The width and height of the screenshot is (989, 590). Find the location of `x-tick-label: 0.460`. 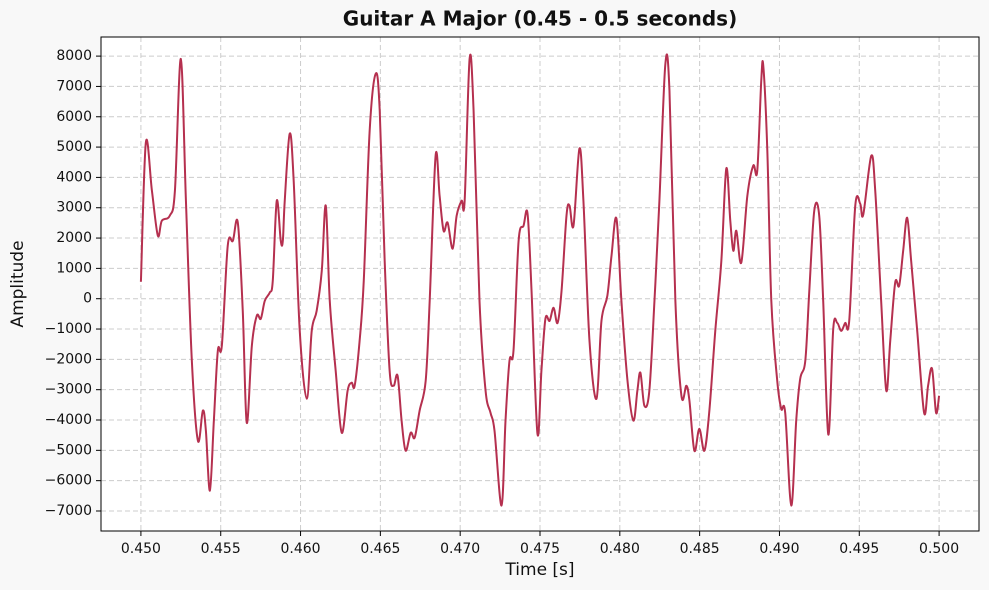

x-tick-label: 0.460 is located at coordinates (300, 549).